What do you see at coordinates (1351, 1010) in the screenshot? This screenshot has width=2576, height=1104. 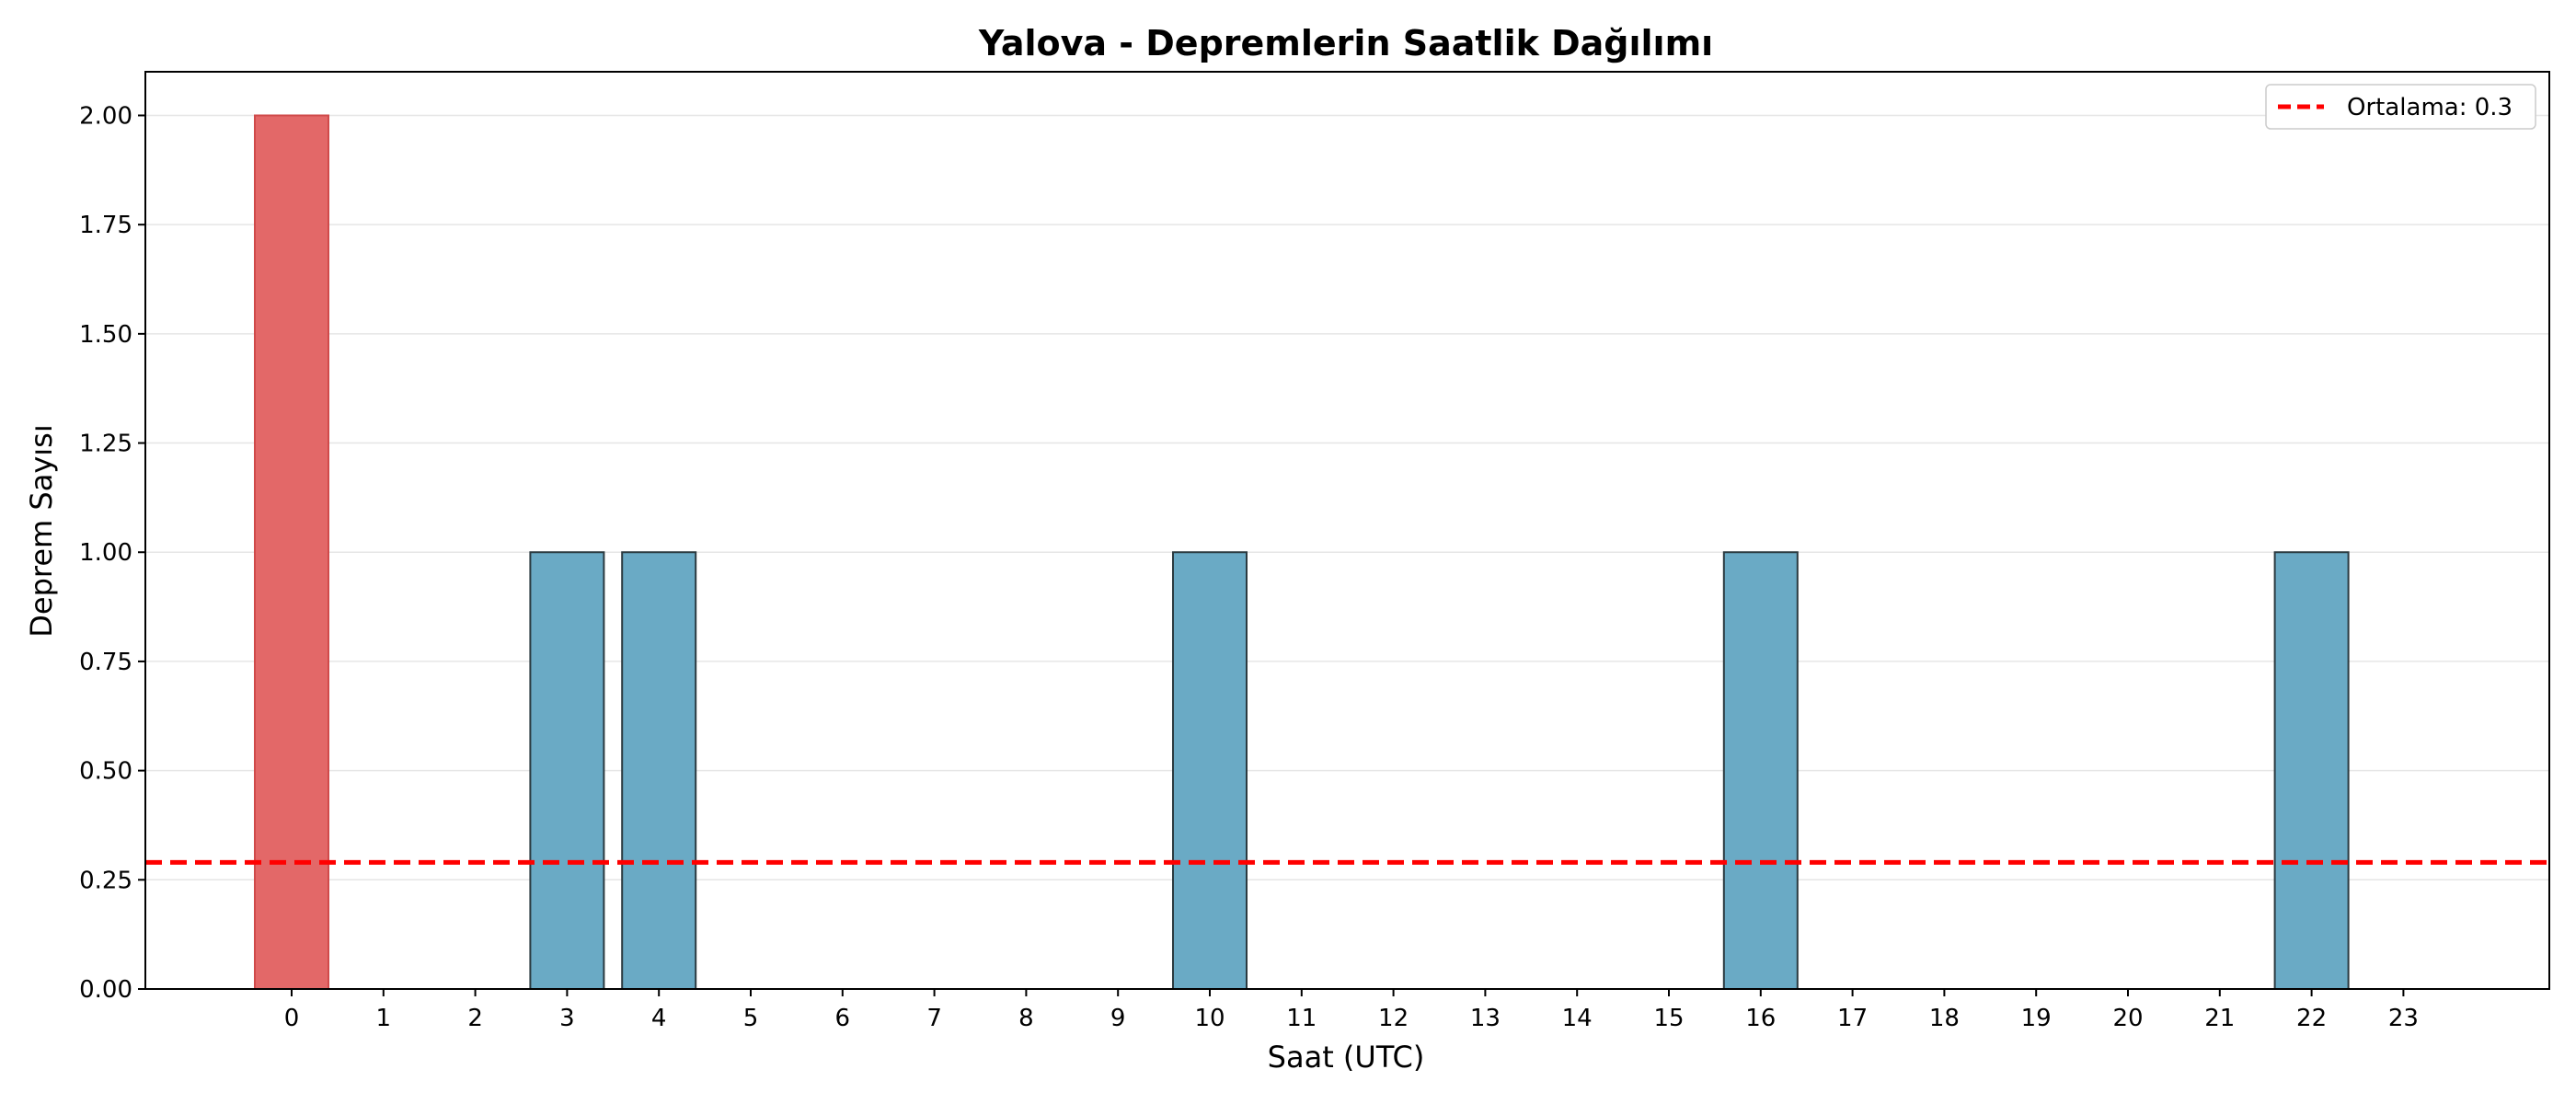 I see `x-axis-ticks: 0 1 2 3 4 5 6 7 8 9 10 11 12 13 14 15 16 17 18 19 20 21 22 23` at bounding box center [1351, 1010].